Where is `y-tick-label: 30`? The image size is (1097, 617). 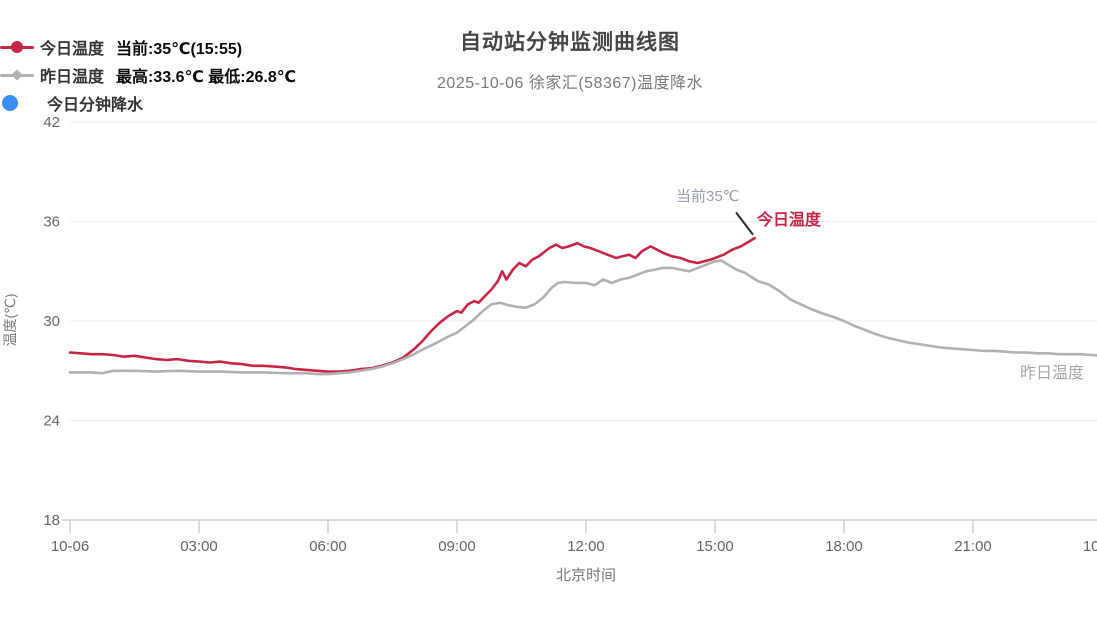 y-tick-label: 30 is located at coordinates (51, 321).